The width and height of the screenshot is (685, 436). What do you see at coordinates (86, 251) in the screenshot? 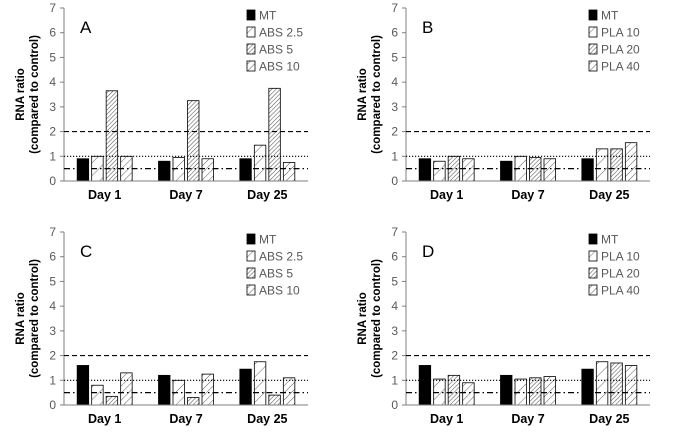
I see `panel-label: C` at bounding box center [86, 251].